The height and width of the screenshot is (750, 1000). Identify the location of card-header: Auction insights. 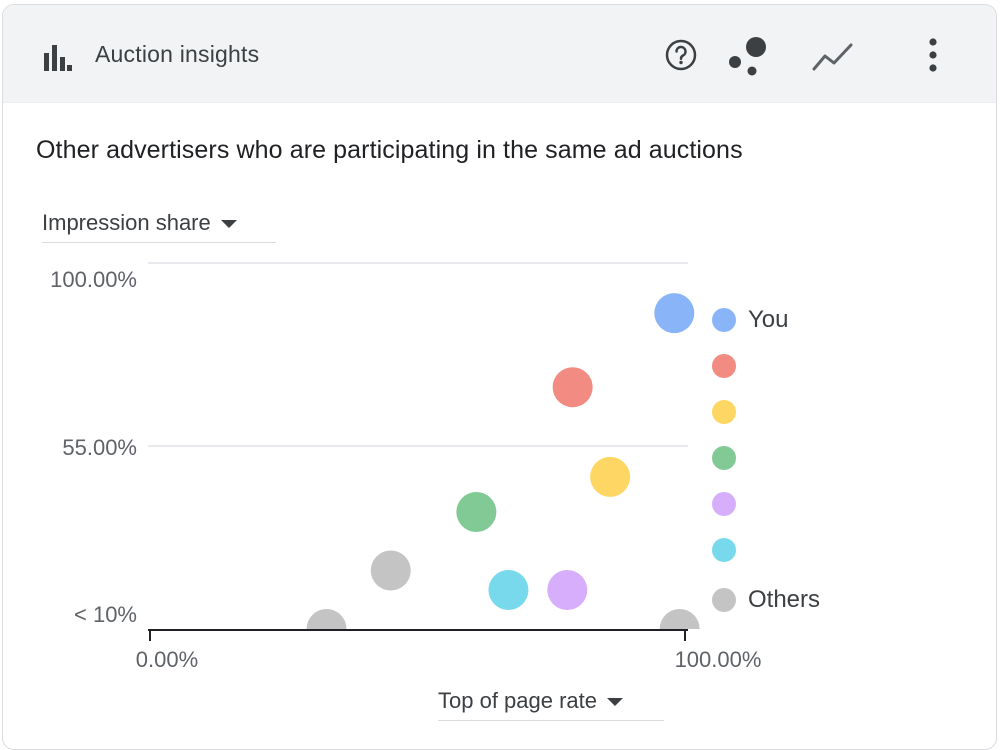
(499, 54).